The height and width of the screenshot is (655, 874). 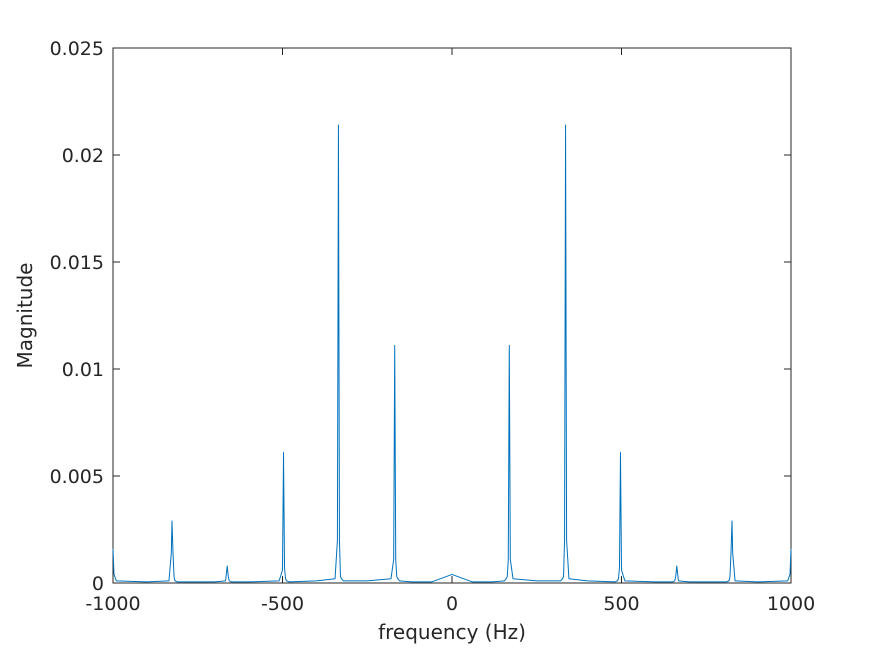 What do you see at coordinates (77, 263) in the screenshot?
I see `y-tick-label: 0.015` at bounding box center [77, 263].